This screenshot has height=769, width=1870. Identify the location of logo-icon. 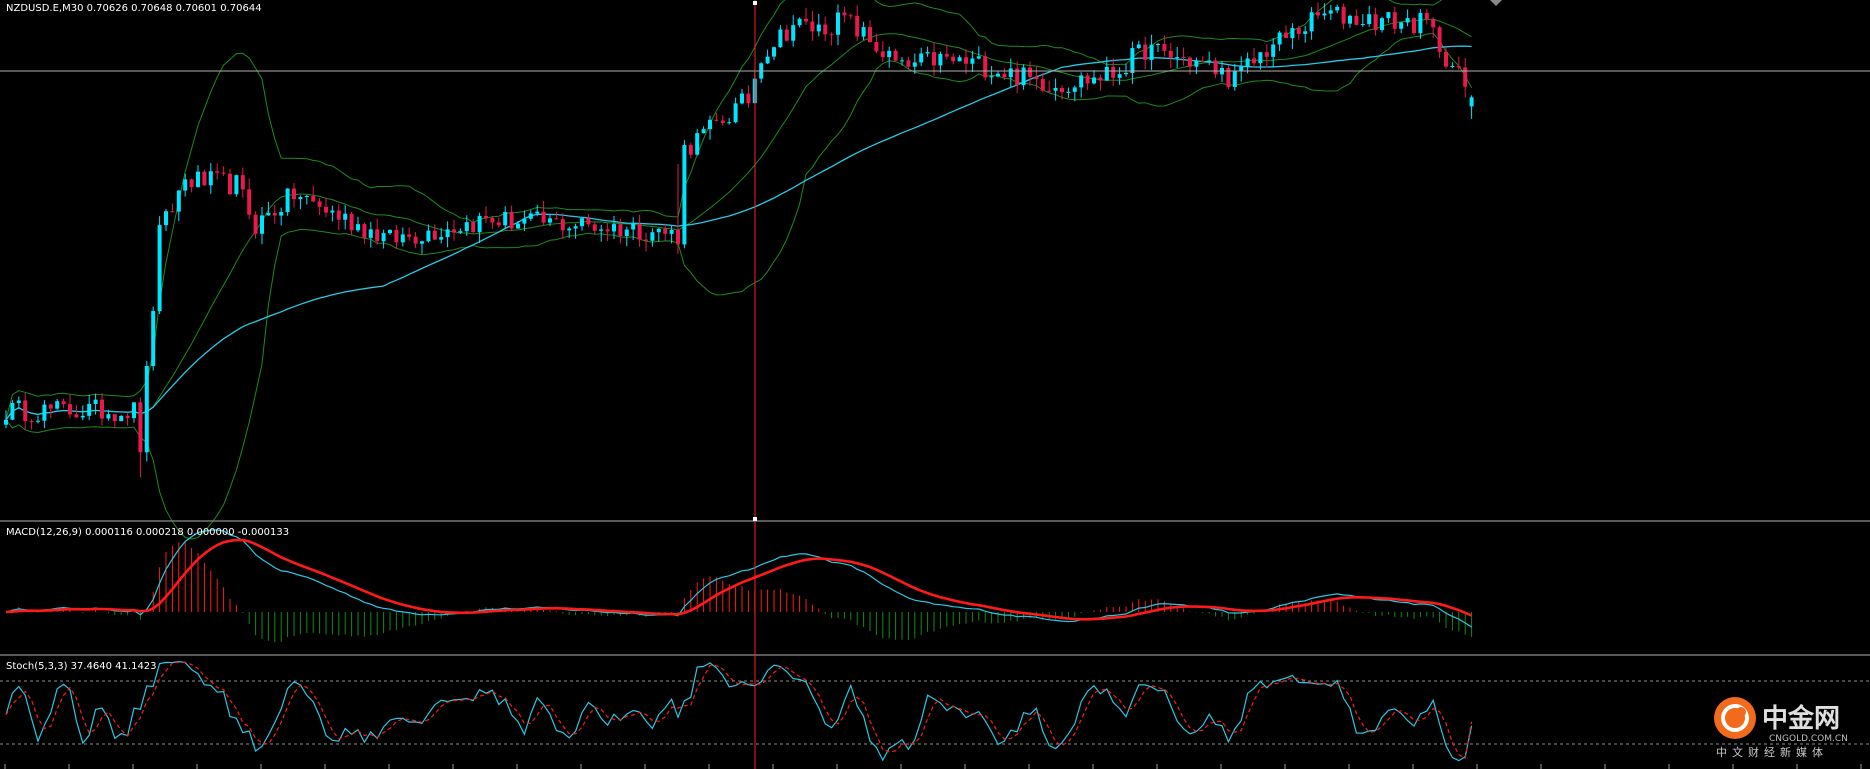
(1735, 718).